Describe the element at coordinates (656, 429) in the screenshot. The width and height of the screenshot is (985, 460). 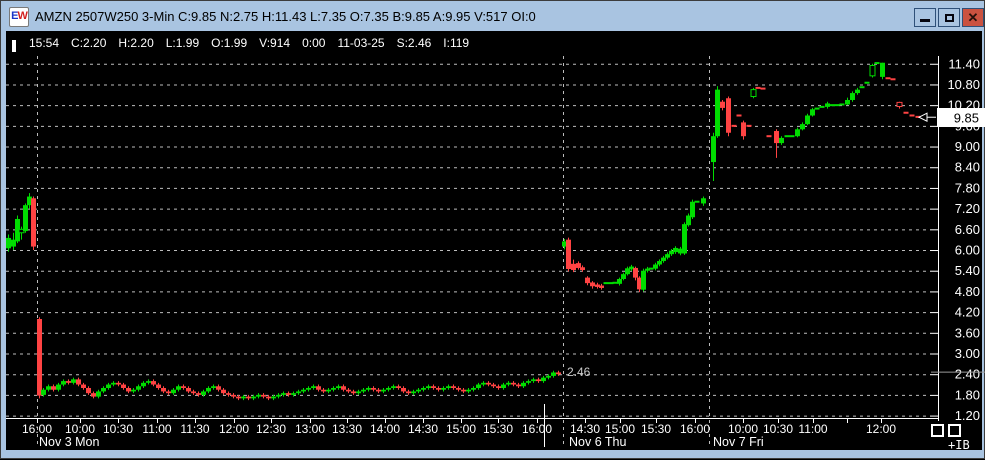
I see `time-axis-label: 15:30` at that location.